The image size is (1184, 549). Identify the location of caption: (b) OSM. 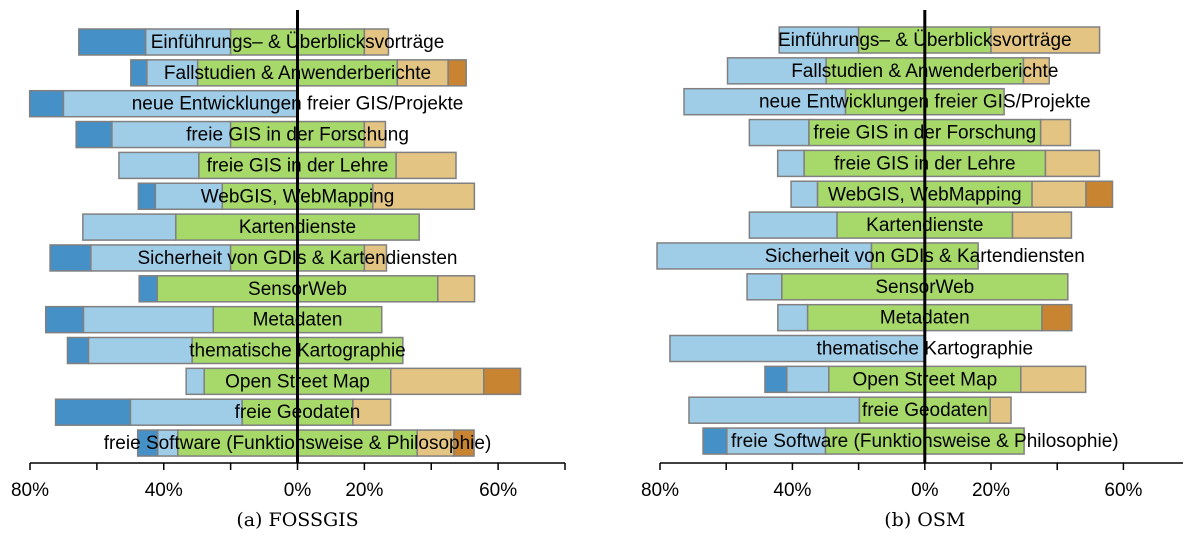
(924, 520).